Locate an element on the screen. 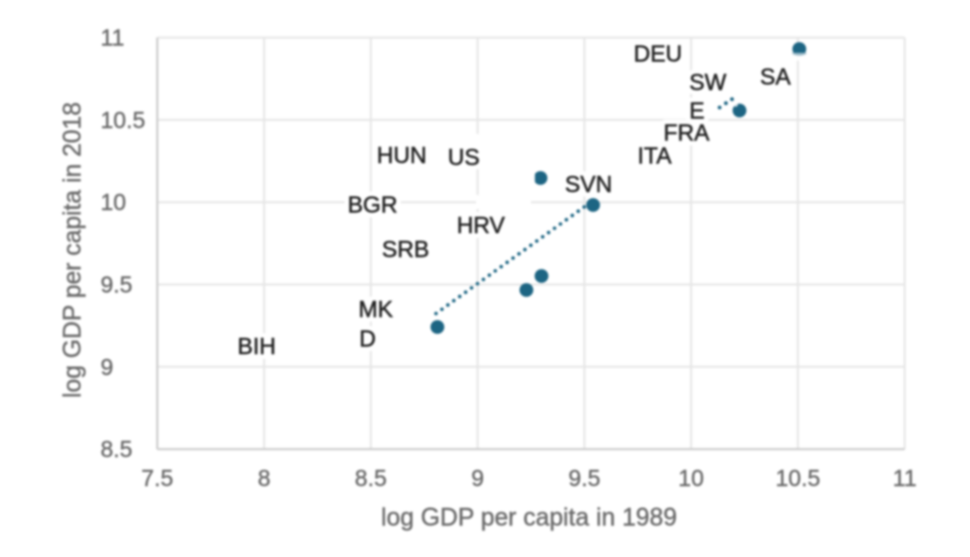 The image size is (970, 557). svg-text: SVN is located at coordinates (588, 184).